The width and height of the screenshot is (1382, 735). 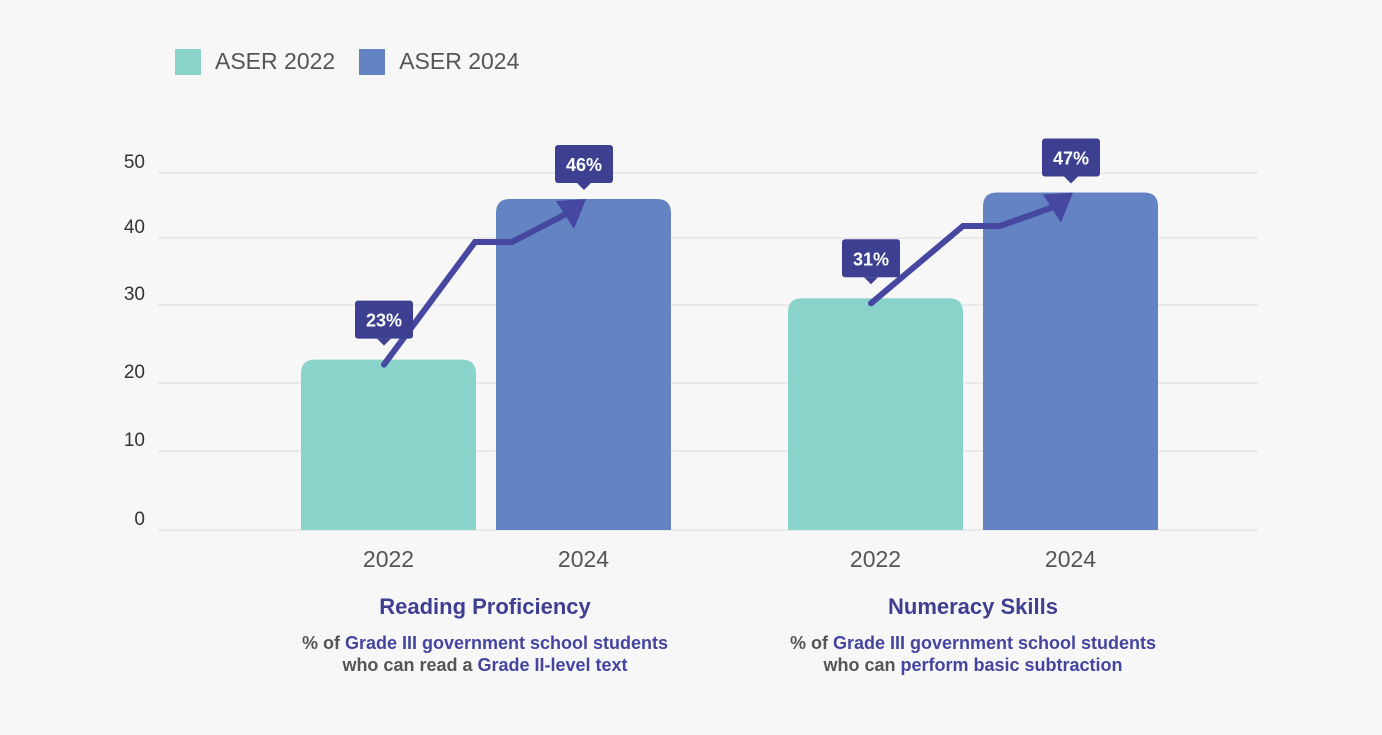 What do you see at coordinates (134, 440) in the screenshot?
I see `y-tick-label: 10` at bounding box center [134, 440].